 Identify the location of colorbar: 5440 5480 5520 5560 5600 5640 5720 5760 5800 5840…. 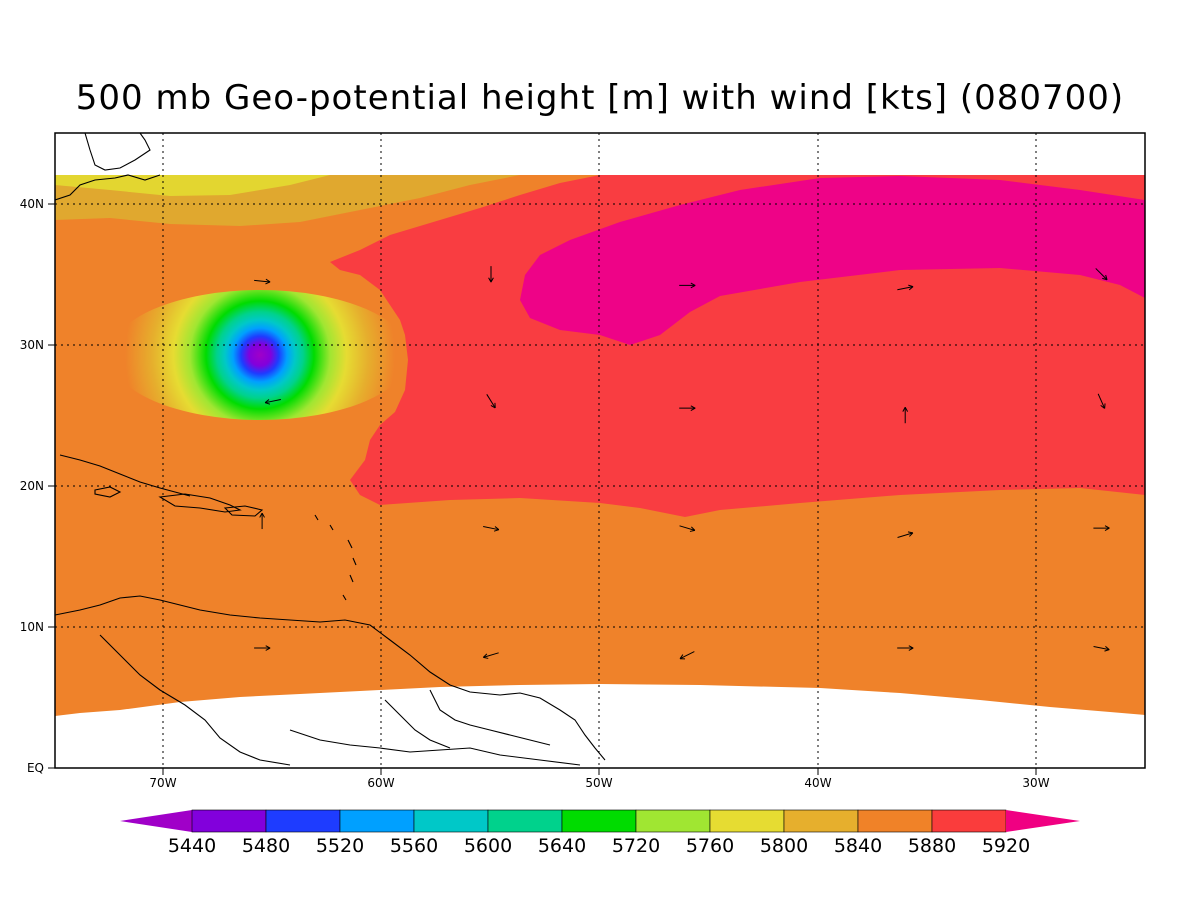
(600, 833).